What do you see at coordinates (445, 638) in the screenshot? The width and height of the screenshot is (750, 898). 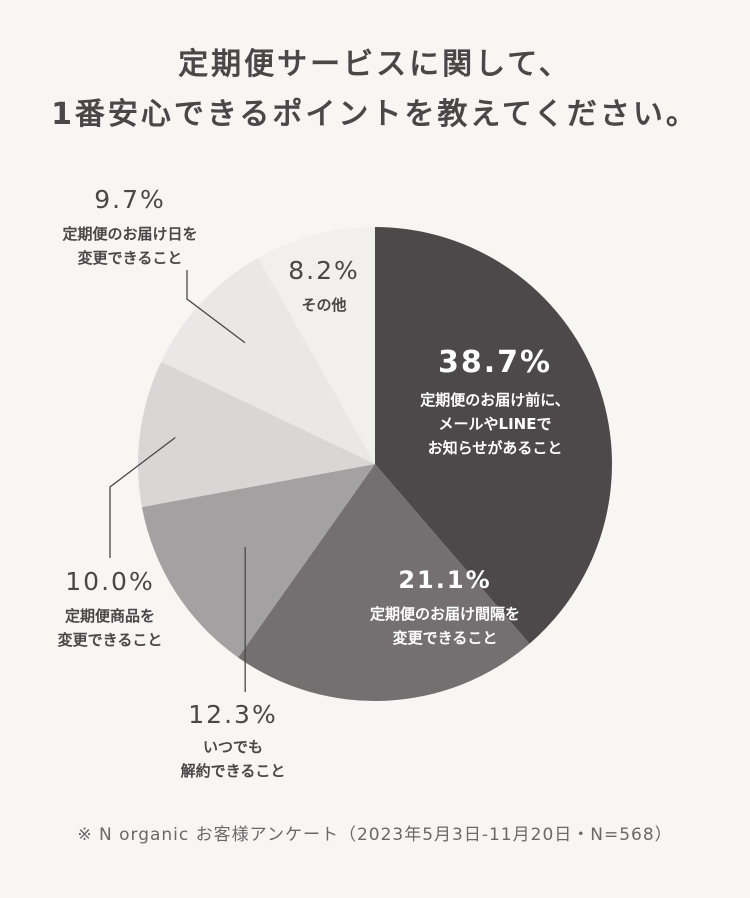 I see `slice-desc-1-line2: 変更できること` at bounding box center [445, 638].